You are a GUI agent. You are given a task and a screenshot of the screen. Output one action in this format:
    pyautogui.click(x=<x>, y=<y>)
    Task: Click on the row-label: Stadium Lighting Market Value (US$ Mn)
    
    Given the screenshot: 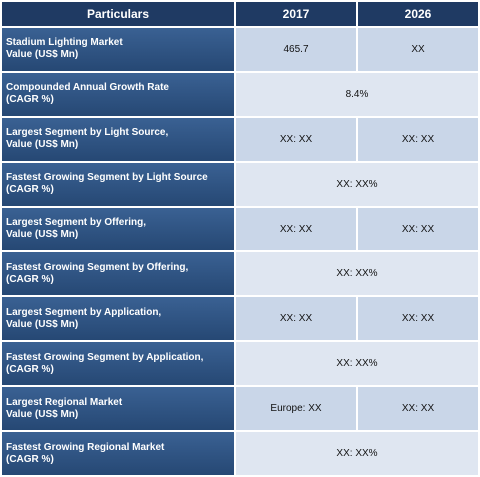 What is the action you would take?
    pyautogui.click(x=118, y=49)
    